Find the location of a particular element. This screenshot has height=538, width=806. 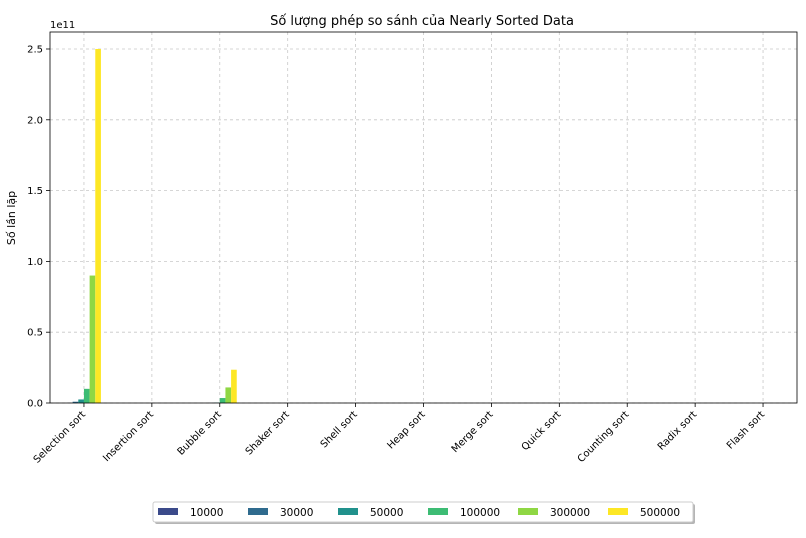

legend-label: 10000 is located at coordinates (206, 513).